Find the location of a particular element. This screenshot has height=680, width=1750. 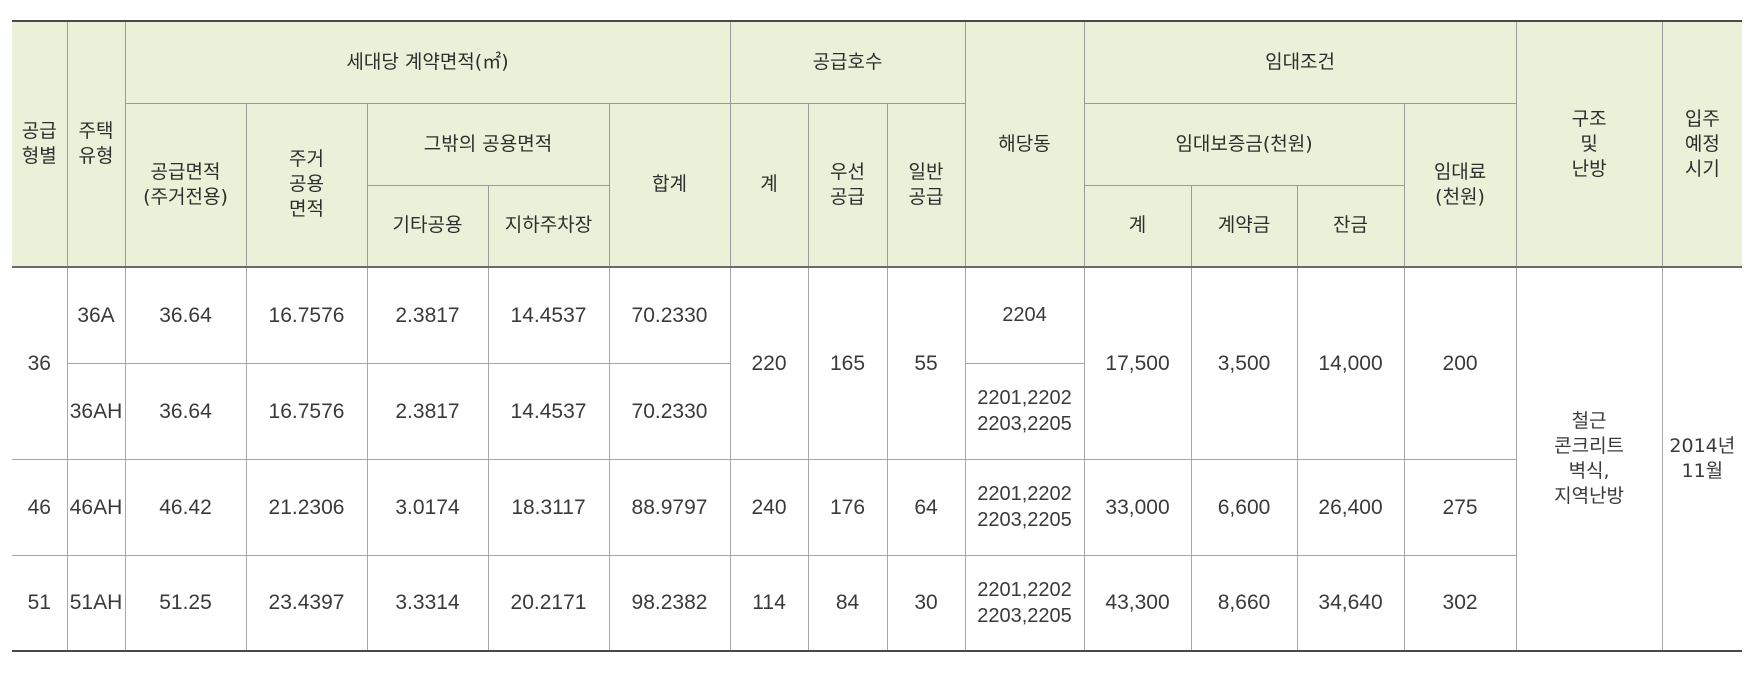

cell-supply-type: 36 is located at coordinates (39, 363).